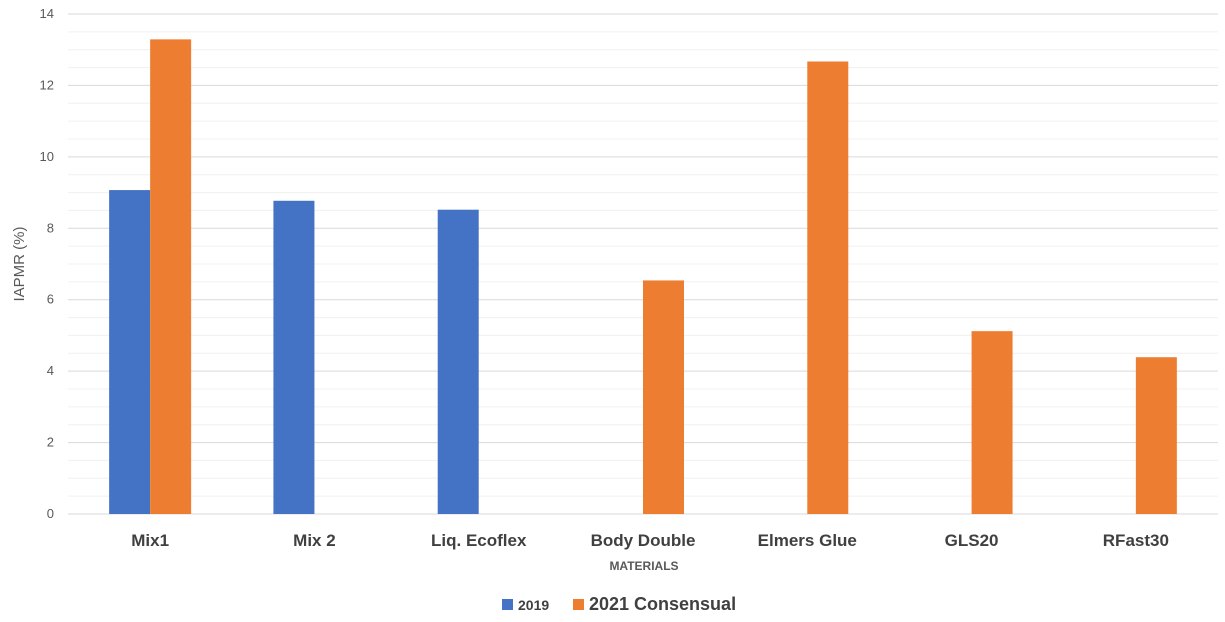  Describe the element at coordinates (314, 540) in the screenshot. I see `x-category-label: Mix 2` at that location.